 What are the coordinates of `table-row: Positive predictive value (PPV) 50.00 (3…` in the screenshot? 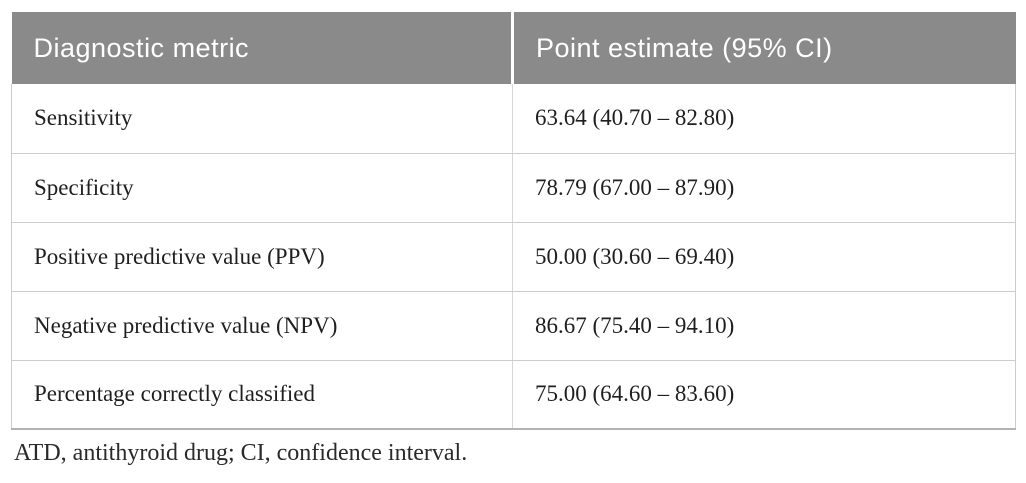 It's located at (513, 257).